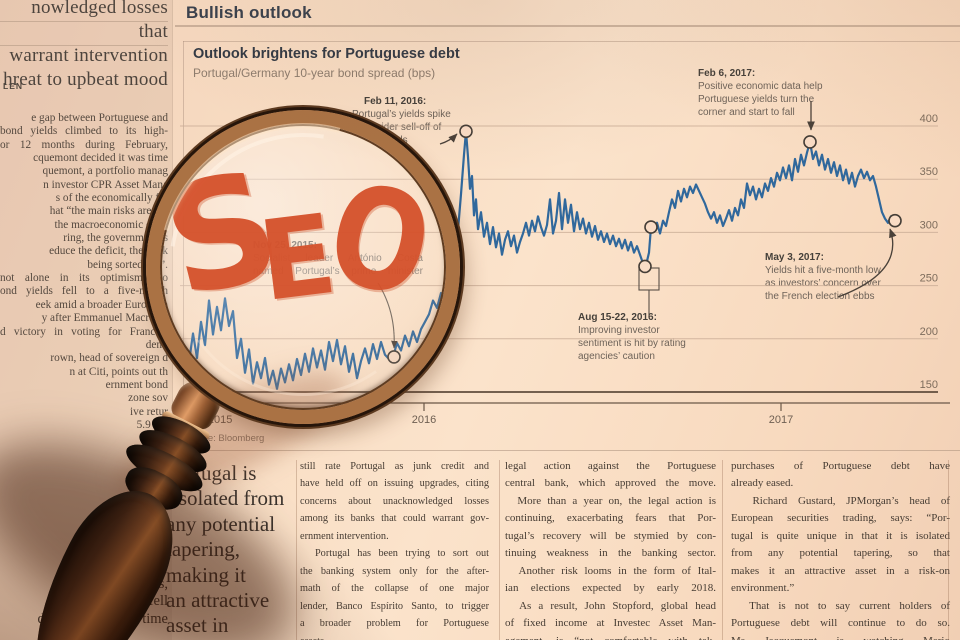  What do you see at coordinates (13, 86) in the screenshot?
I see `byline-fragment: LEN` at bounding box center [13, 86].